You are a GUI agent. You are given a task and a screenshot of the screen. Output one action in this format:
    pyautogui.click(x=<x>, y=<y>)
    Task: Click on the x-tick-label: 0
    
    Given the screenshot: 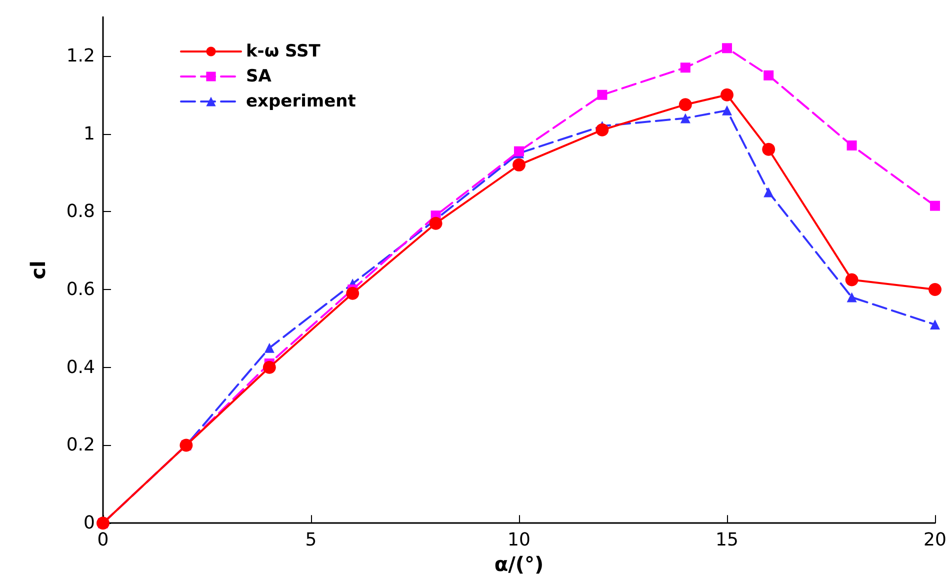 What is the action you would take?
    pyautogui.click(x=103, y=540)
    